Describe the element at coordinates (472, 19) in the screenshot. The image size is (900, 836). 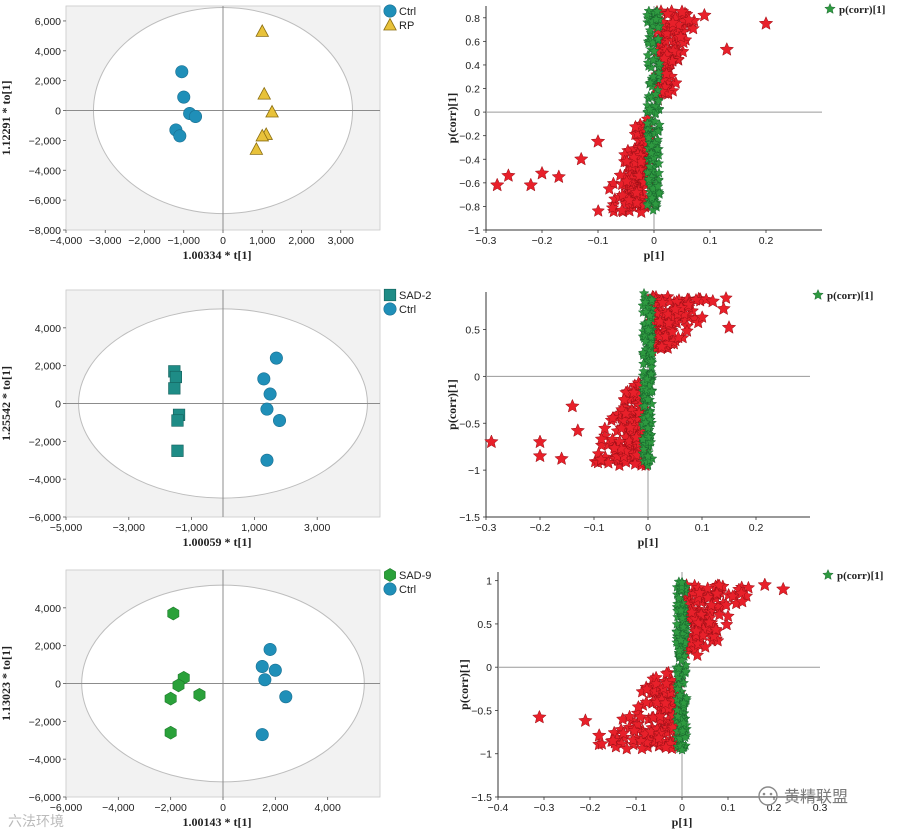
I see `y-tick-label: 0.8` at that location.